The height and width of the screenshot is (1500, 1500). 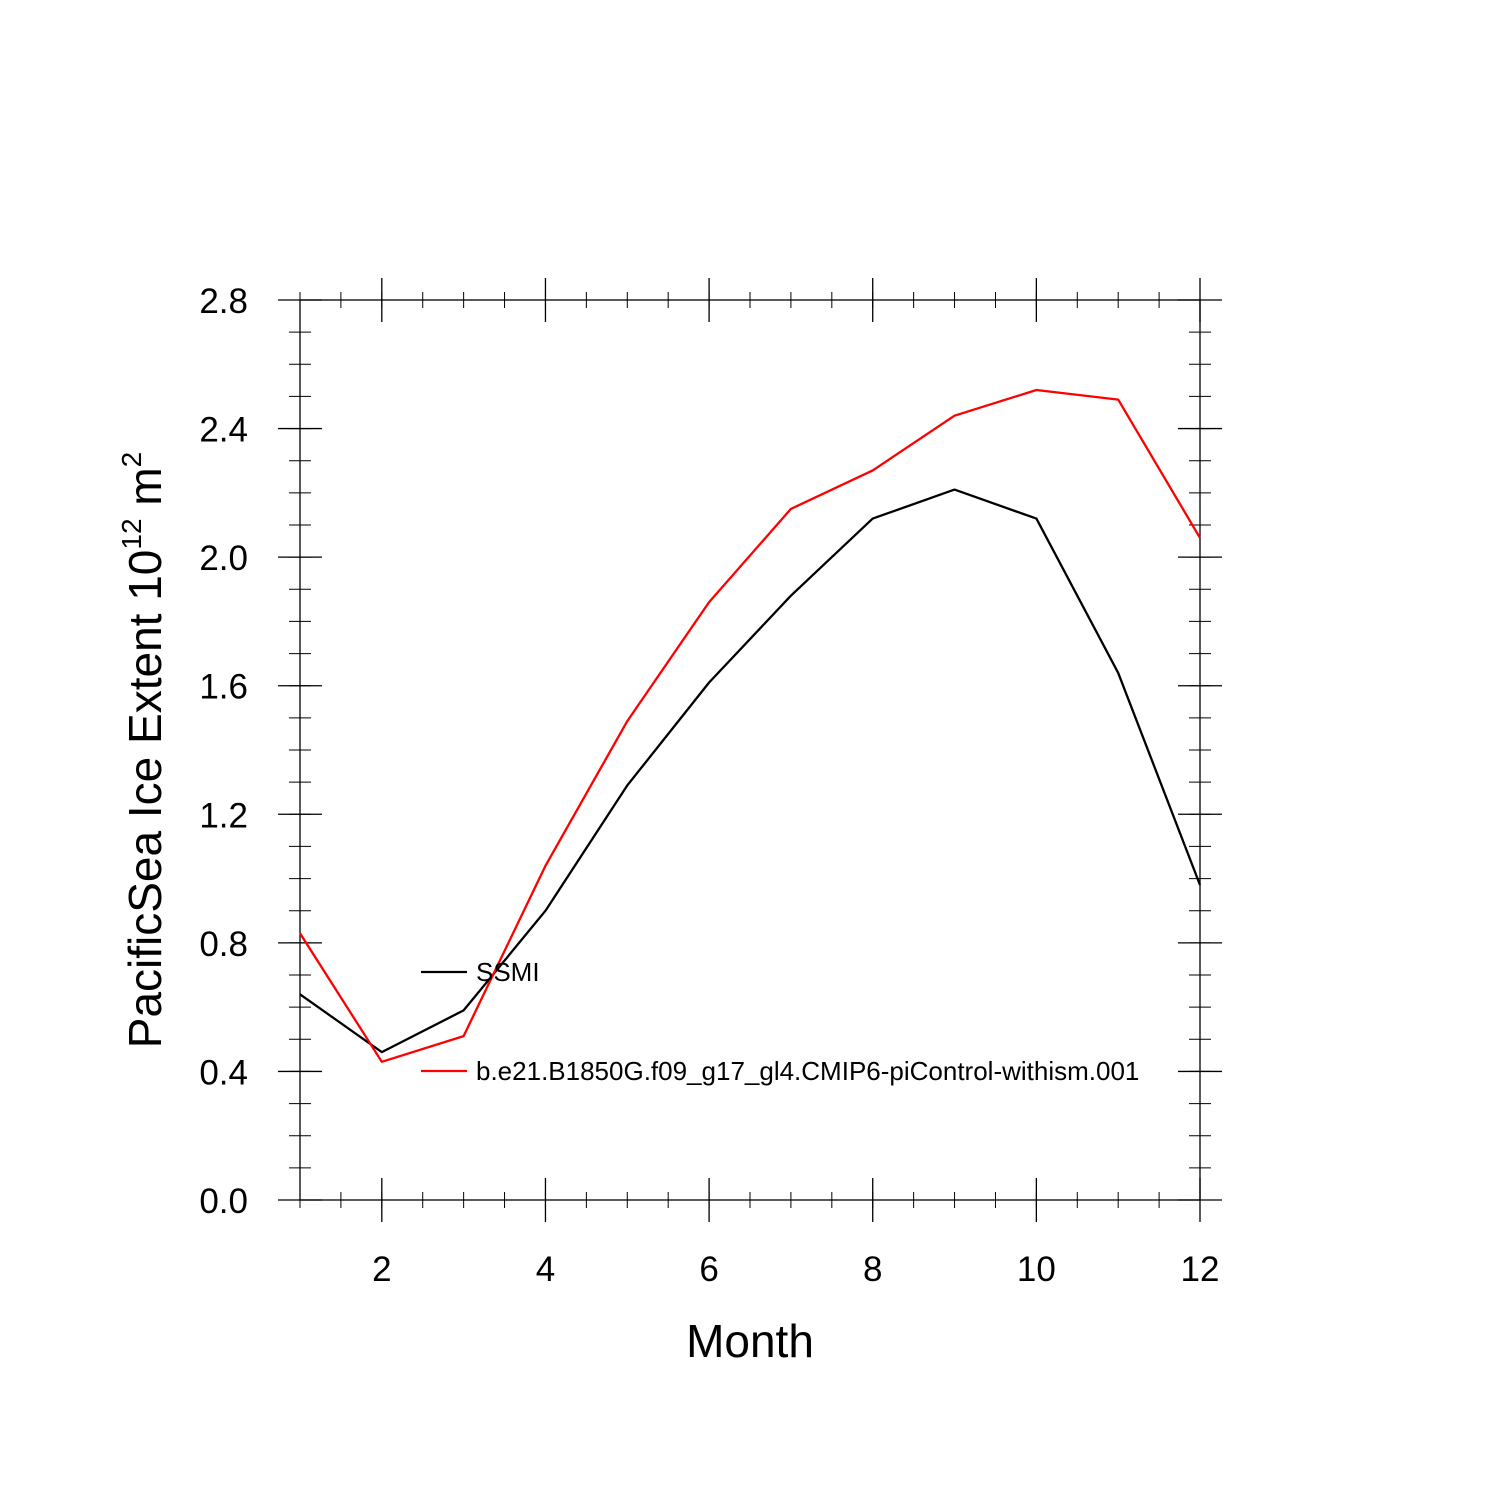 I want to click on y-tick-label: 2.0, so click(x=223, y=558).